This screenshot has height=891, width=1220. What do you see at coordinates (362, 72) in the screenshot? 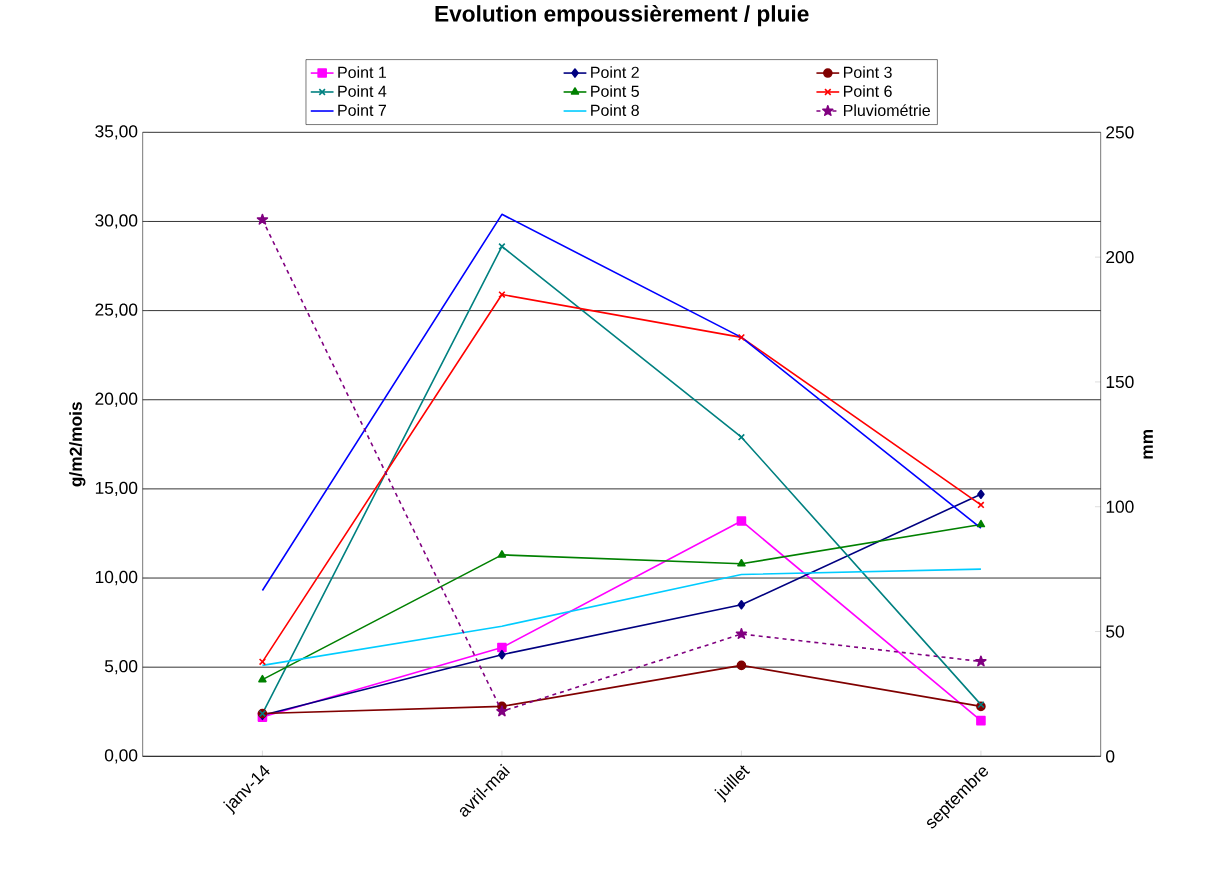
I see `legend-label: Point 1` at bounding box center [362, 72].